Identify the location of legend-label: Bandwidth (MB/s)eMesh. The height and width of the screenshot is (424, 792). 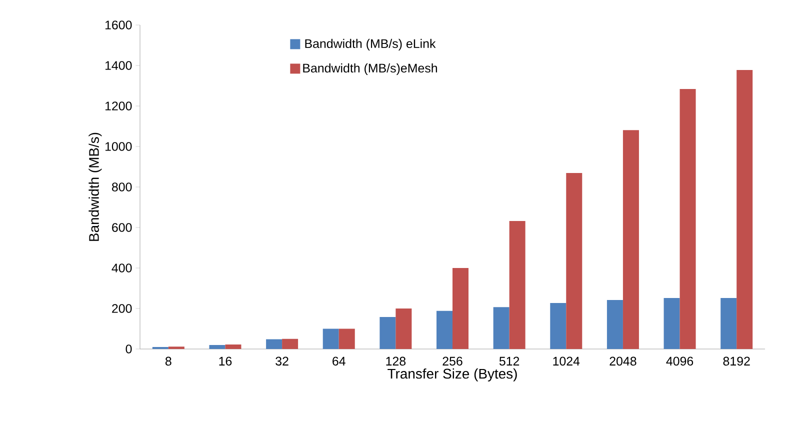
(370, 69).